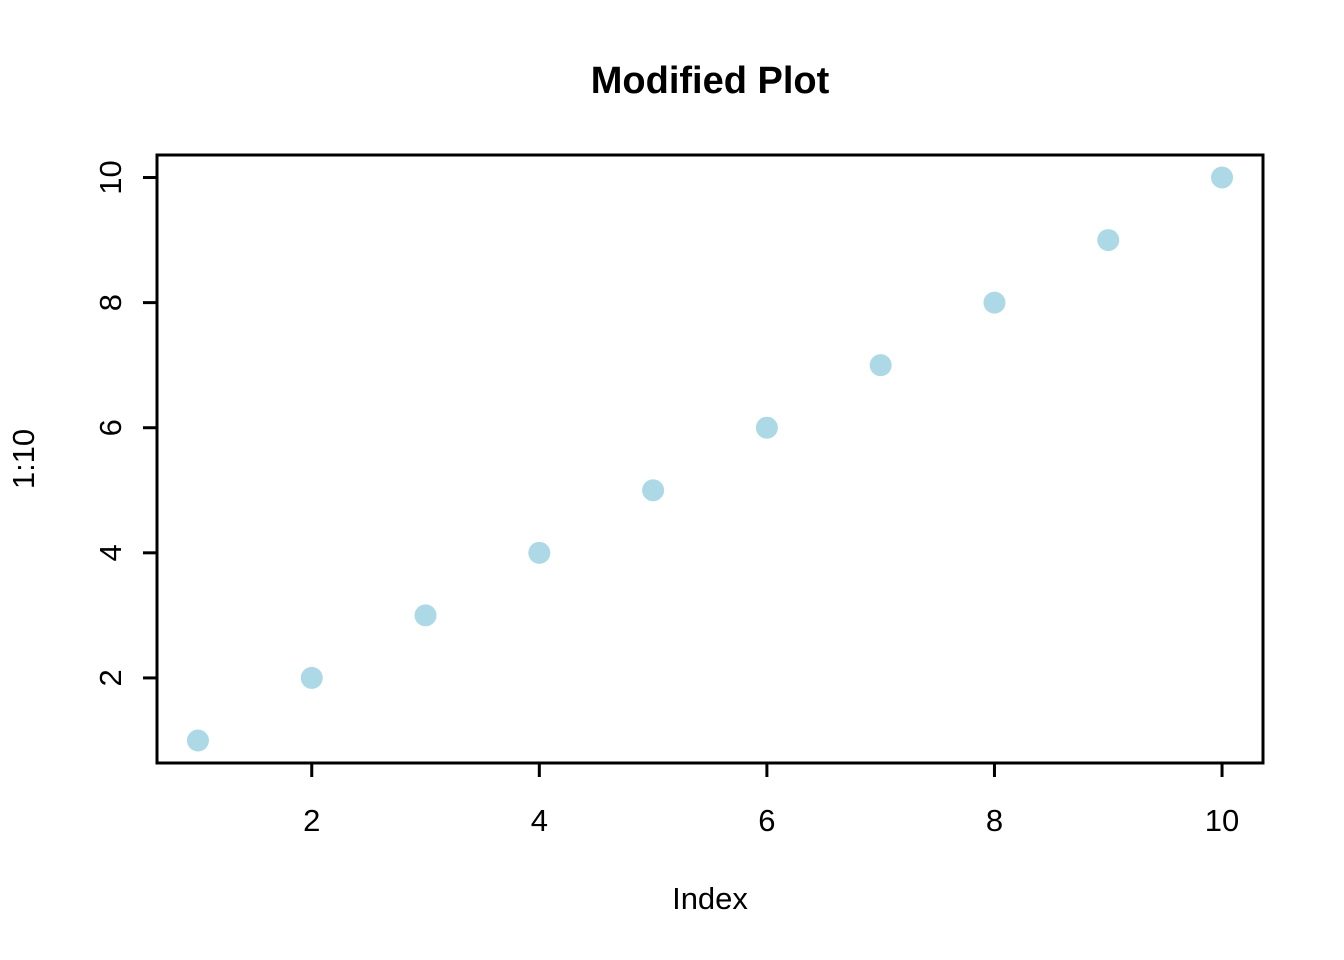  Describe the element at coordinates (110, 427) in the screenshot. I see `y-tick-label: 6` at that location.